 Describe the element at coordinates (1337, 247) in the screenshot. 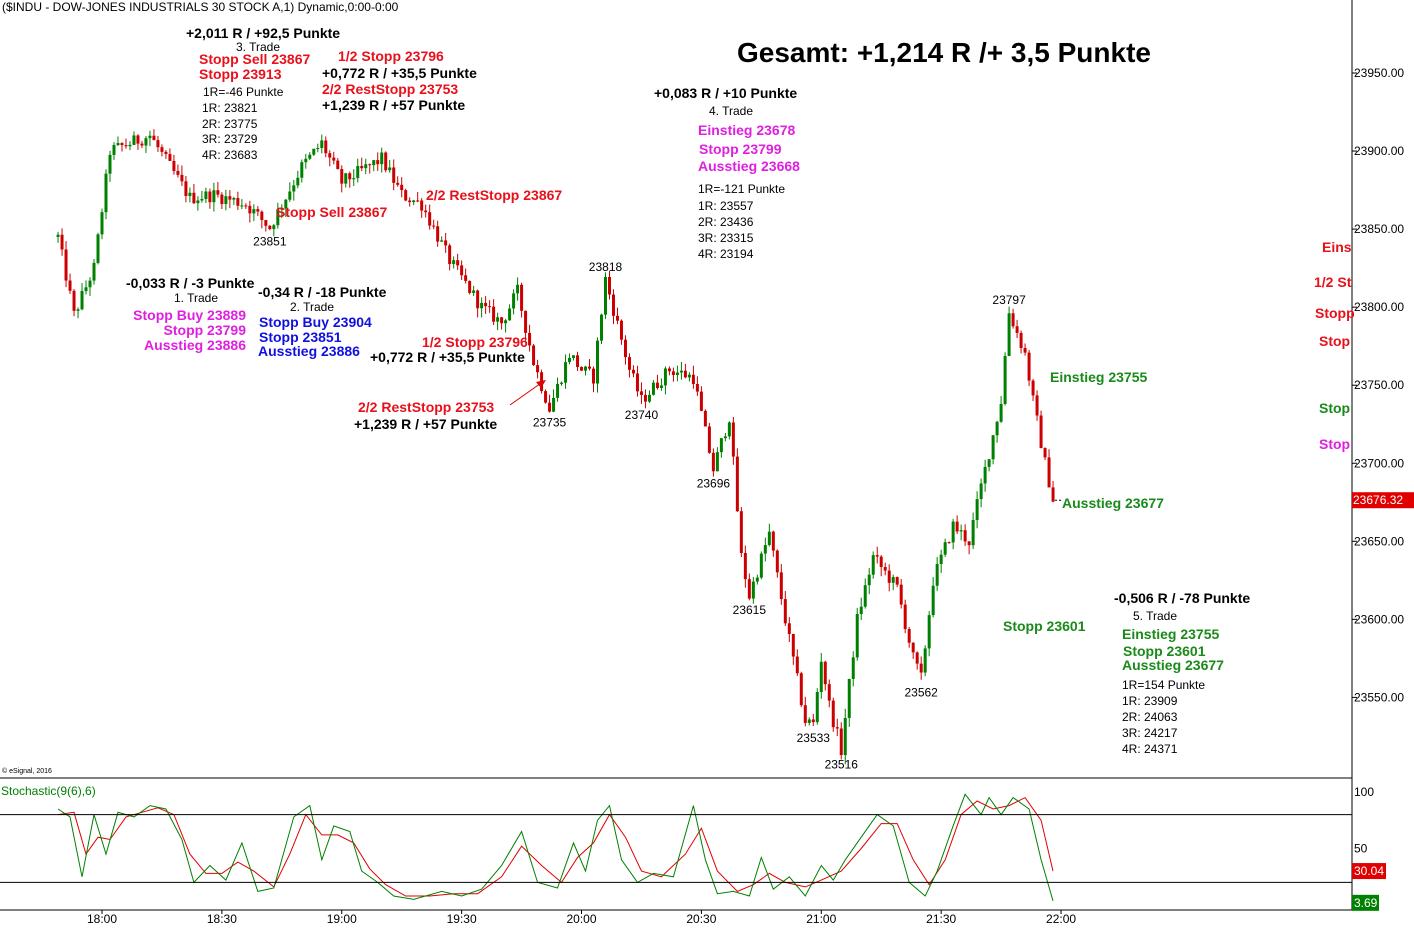

I see `trade-note: Eins` at that location.